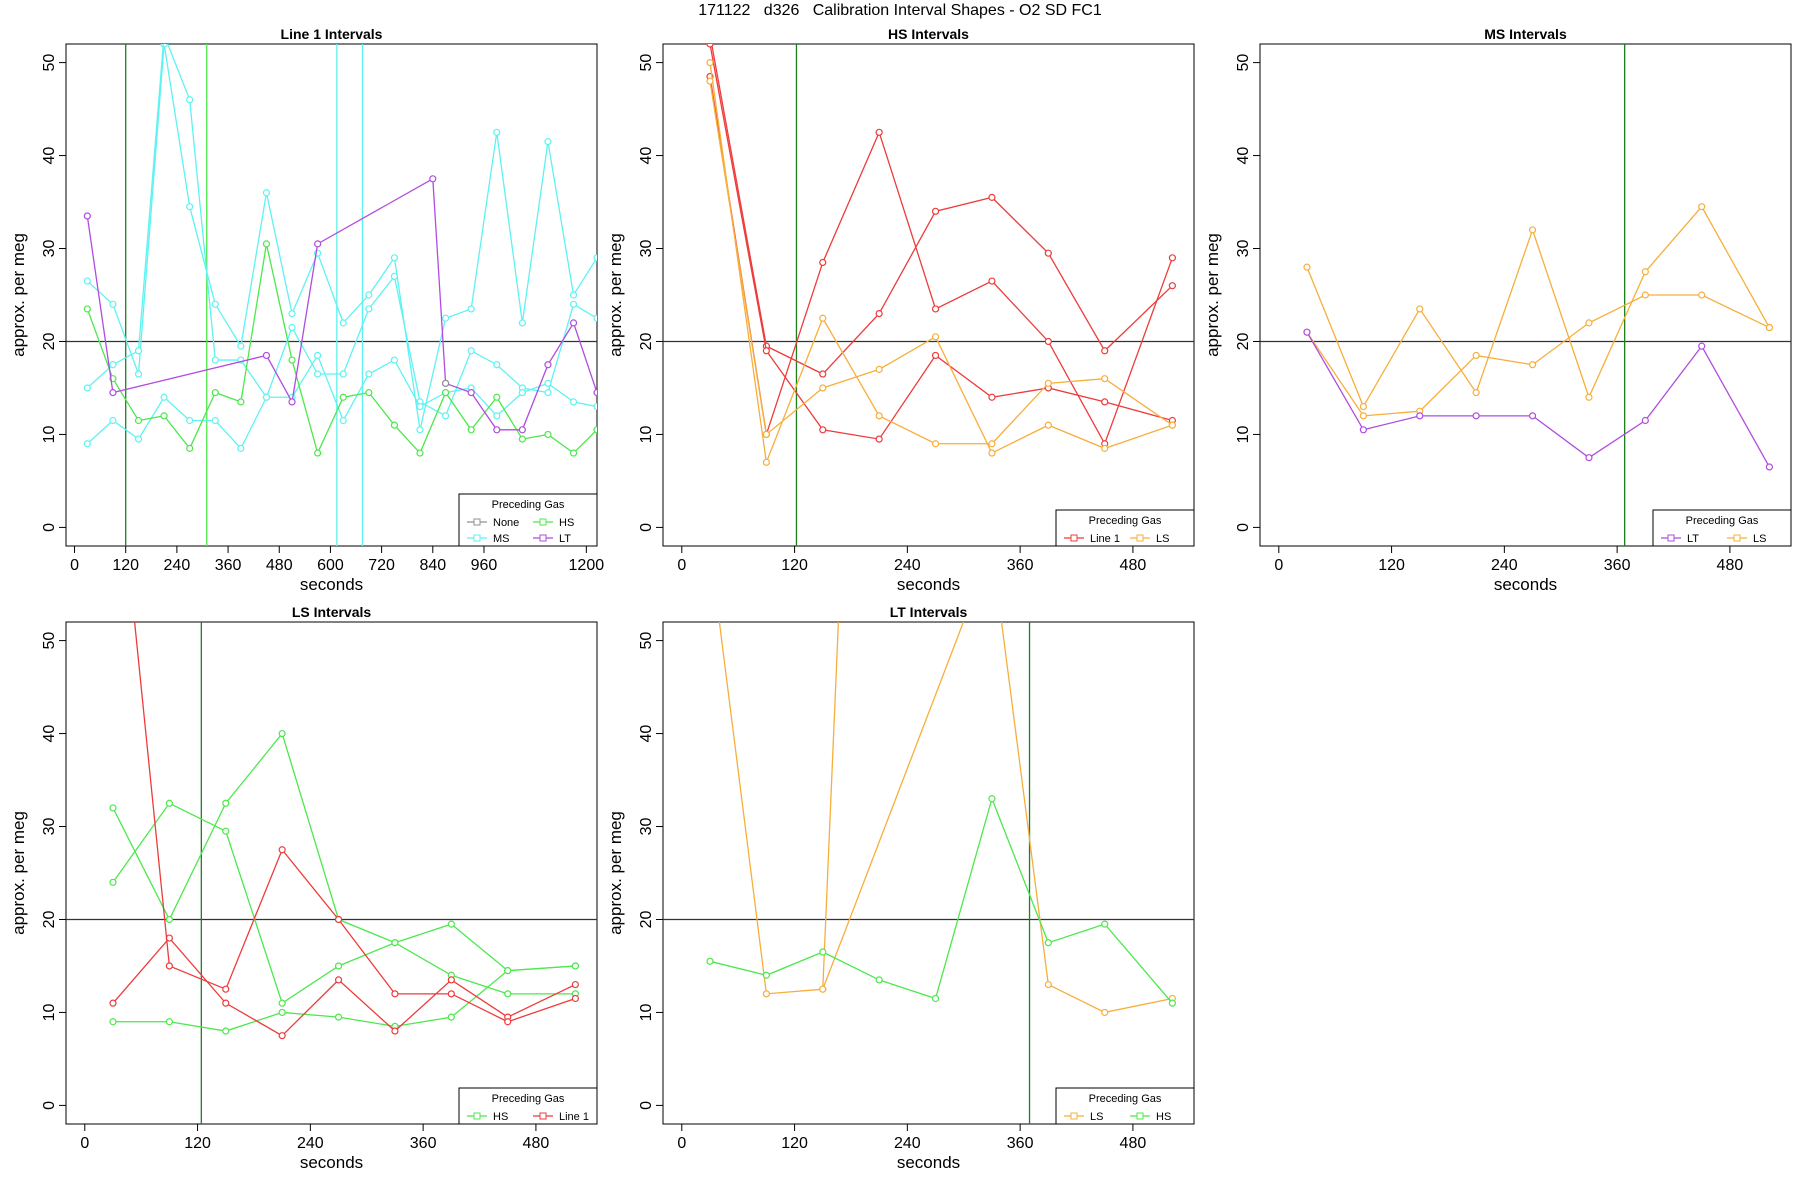 The image size is (1800, 1200). Describe the element at coordinates (18, 873) in the screenshot. I see `y-axis-label: approx. per meg` at that location.